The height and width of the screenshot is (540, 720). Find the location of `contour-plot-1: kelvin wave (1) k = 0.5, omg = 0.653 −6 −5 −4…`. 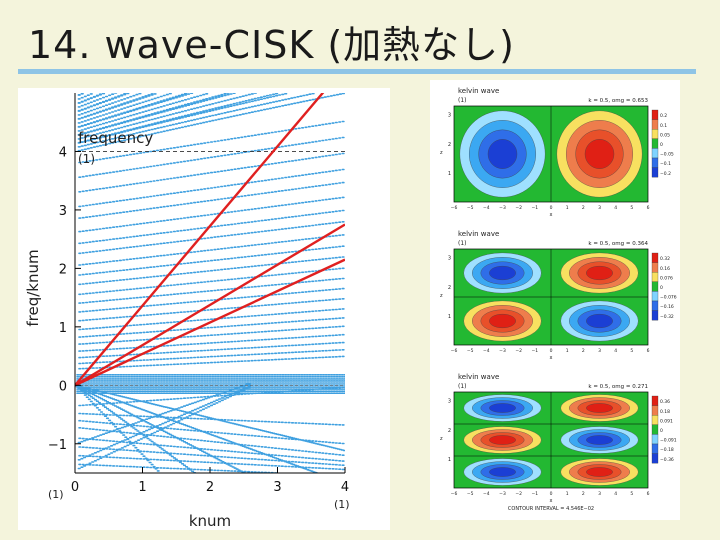

contour-plot-1: kelvin wave (1) k = 0.5, omg = 0.653 −6 −5 −4… is located at coordinates (557, 152).